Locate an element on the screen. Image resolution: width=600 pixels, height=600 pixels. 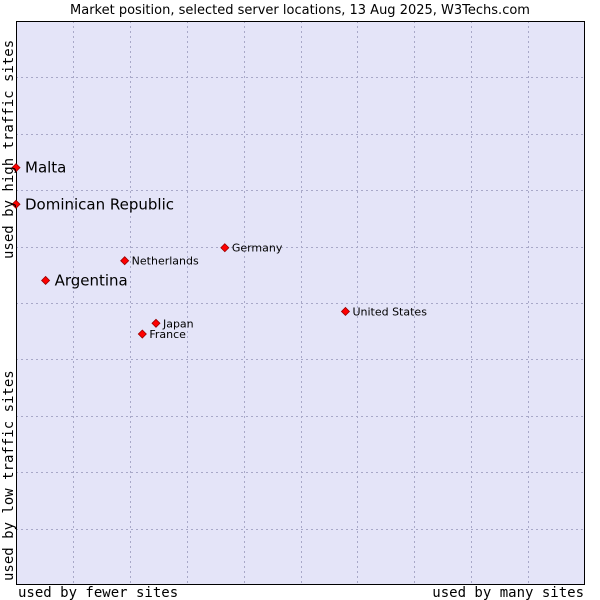
point-label-germany: Germany is located at coordinates (257, 248).